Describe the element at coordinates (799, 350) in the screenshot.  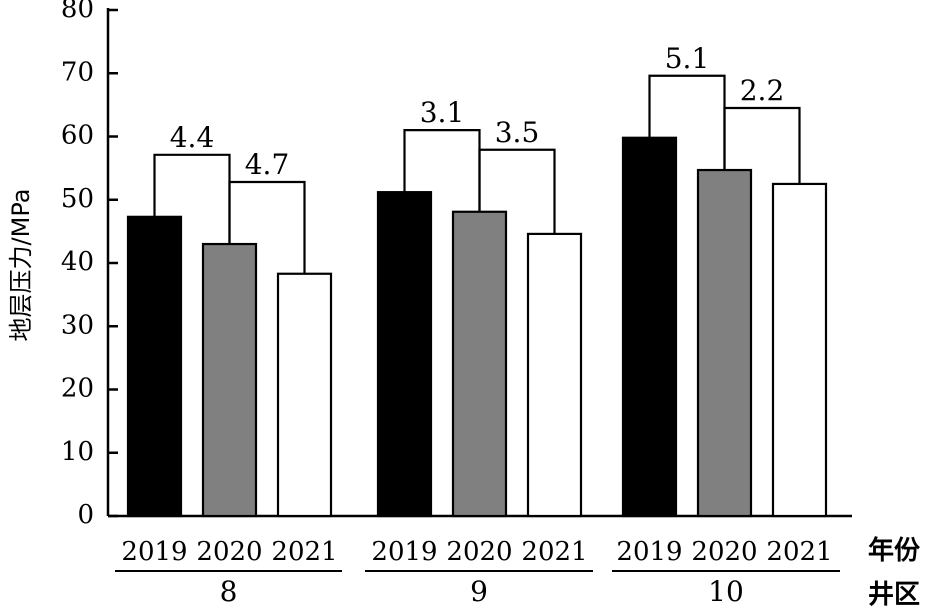
I see `bar-10-2021` at that location.